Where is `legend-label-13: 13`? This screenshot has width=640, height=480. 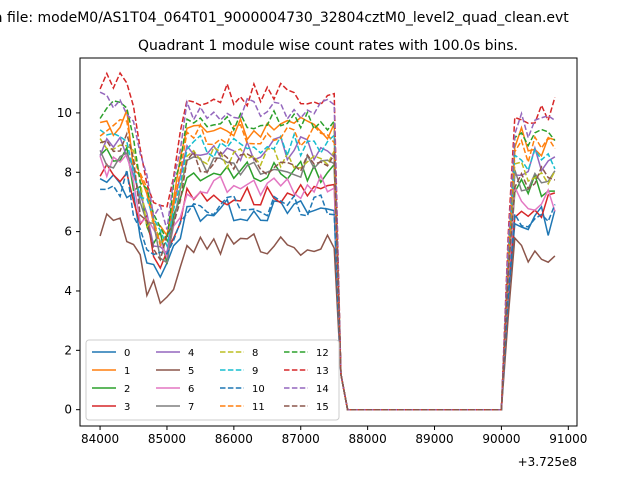
legend-label-13: 13 is located at coordinates (322, 371).